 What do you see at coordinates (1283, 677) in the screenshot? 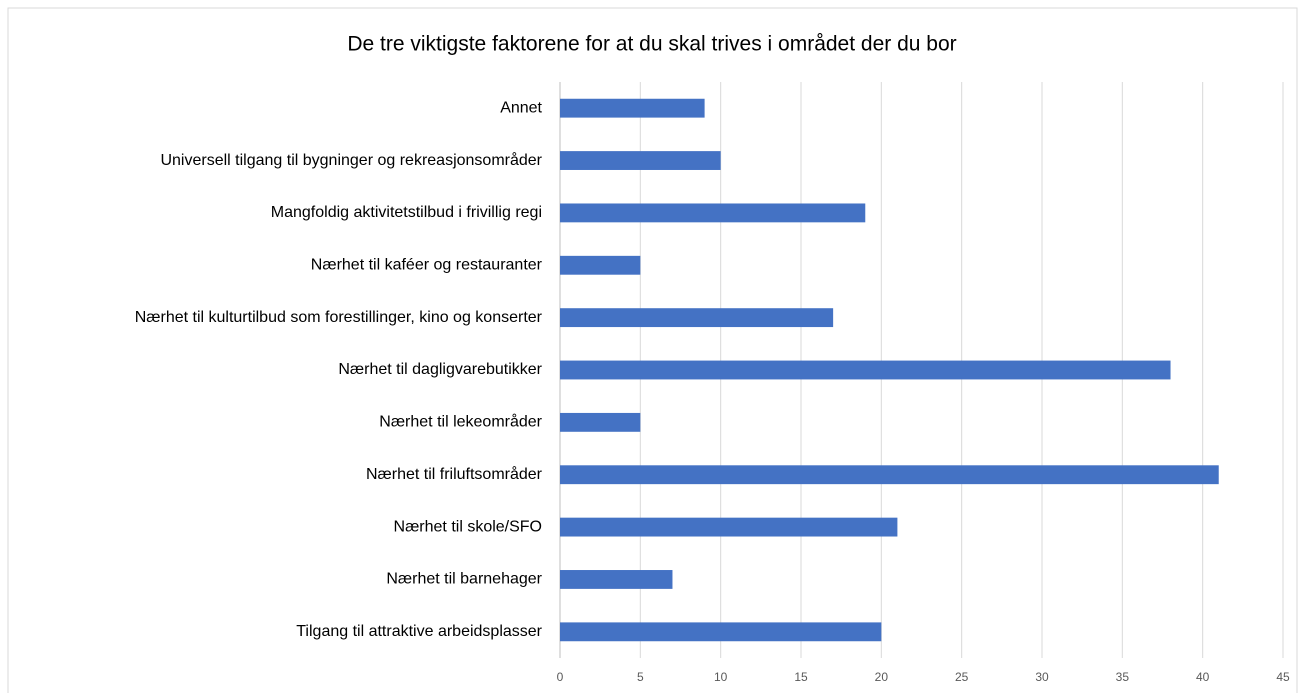
I see `x-tick-label: 45` at bounding box center [1283, 677].